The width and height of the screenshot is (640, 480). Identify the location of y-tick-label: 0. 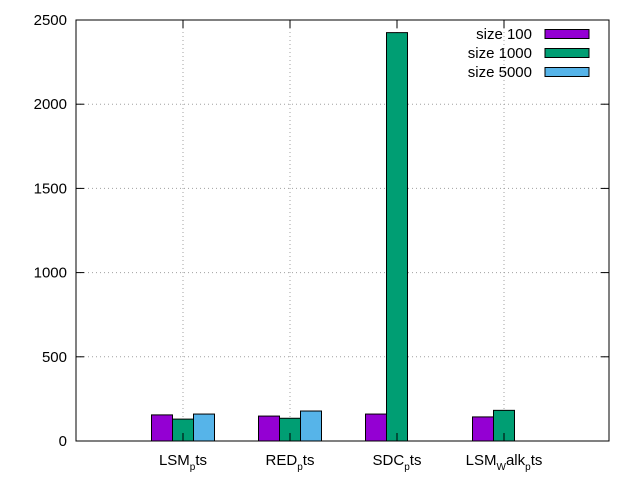
(63, 441).